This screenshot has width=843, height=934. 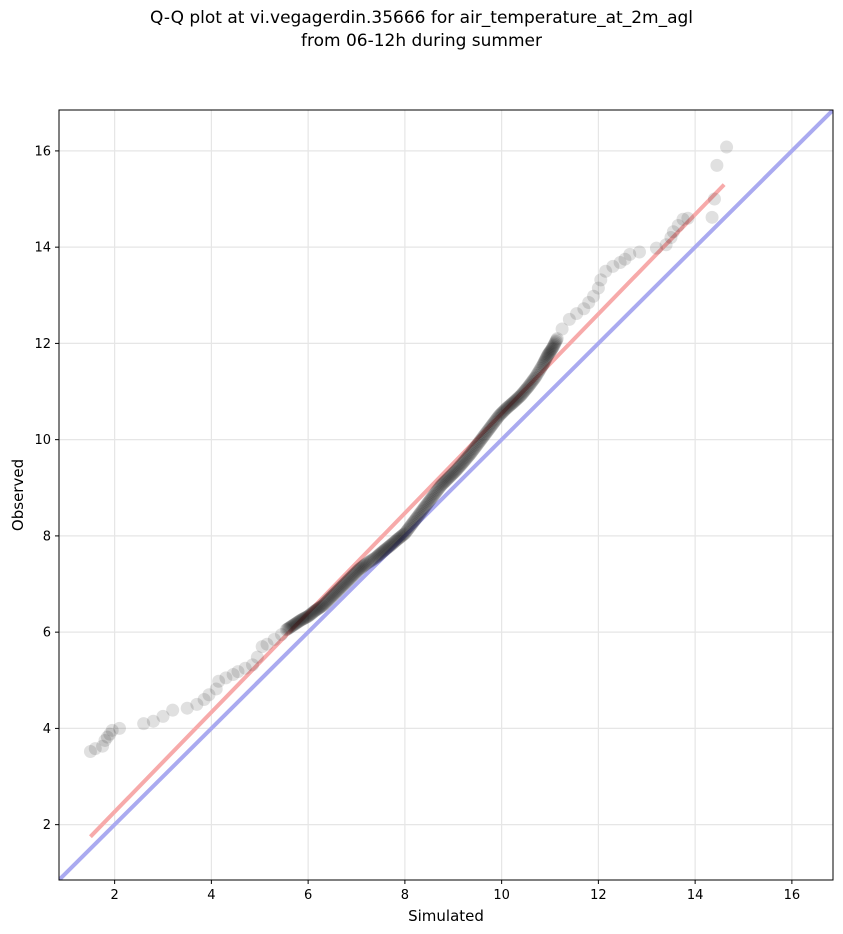 I want to click on y-tick-label: 12, so click(x=42, y=344).